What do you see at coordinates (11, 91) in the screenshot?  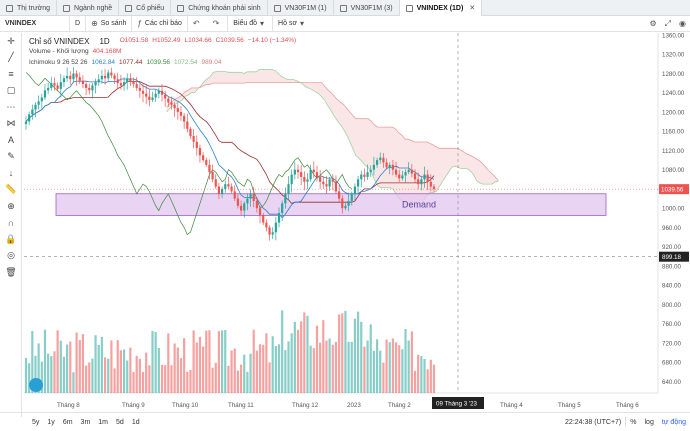 I see `rectangle-tool: ▢` at bounding box center [11, 91].